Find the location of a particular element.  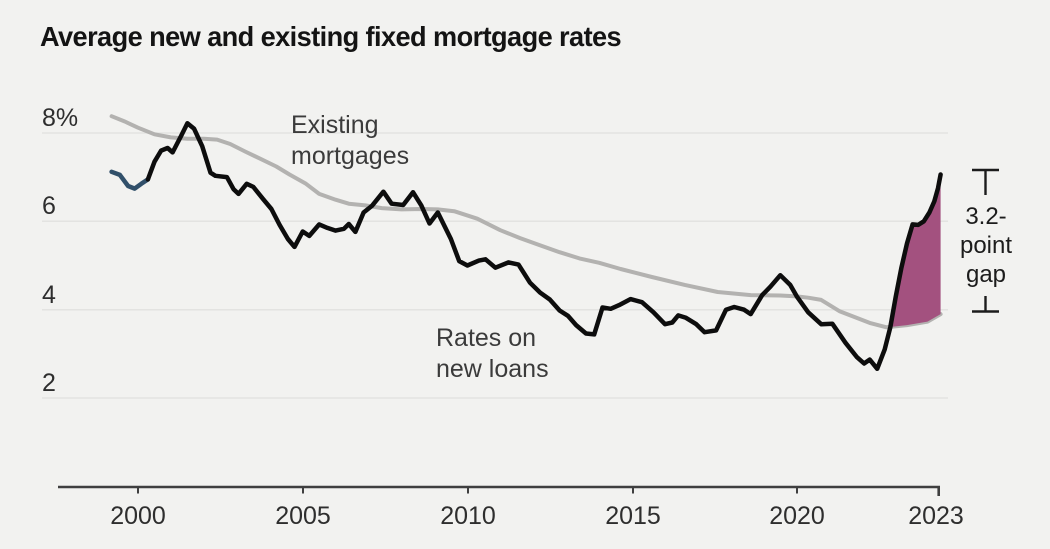

x-tick-label-2000: 2000 is located at coordinates (138, 516).